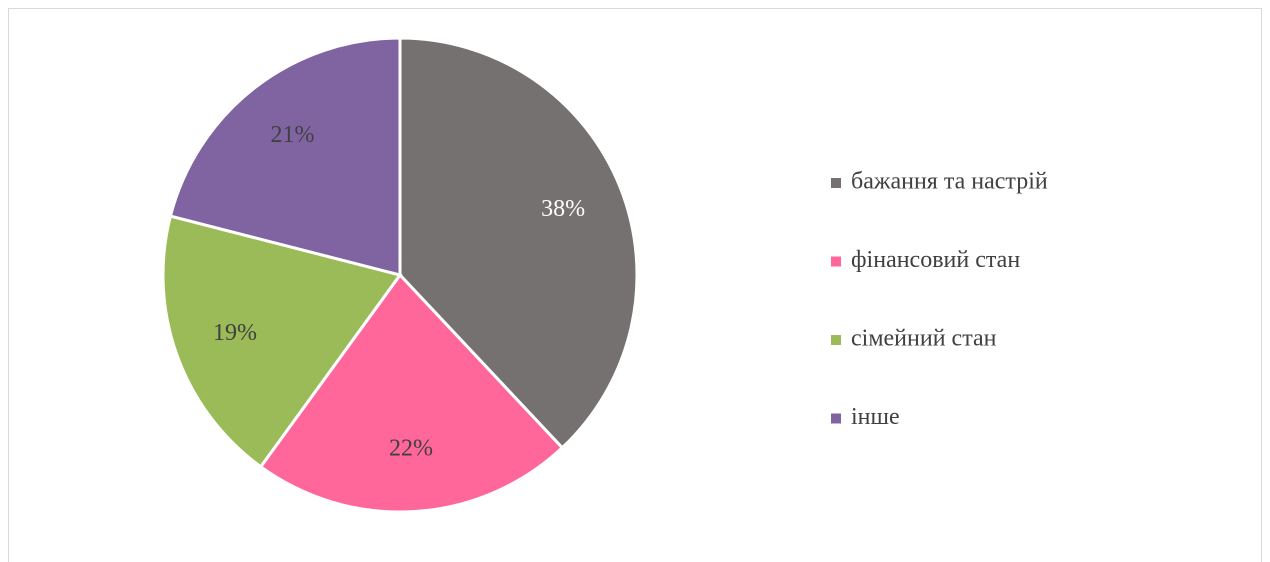  I want to click on legend-label: інше, so click(875, 417).